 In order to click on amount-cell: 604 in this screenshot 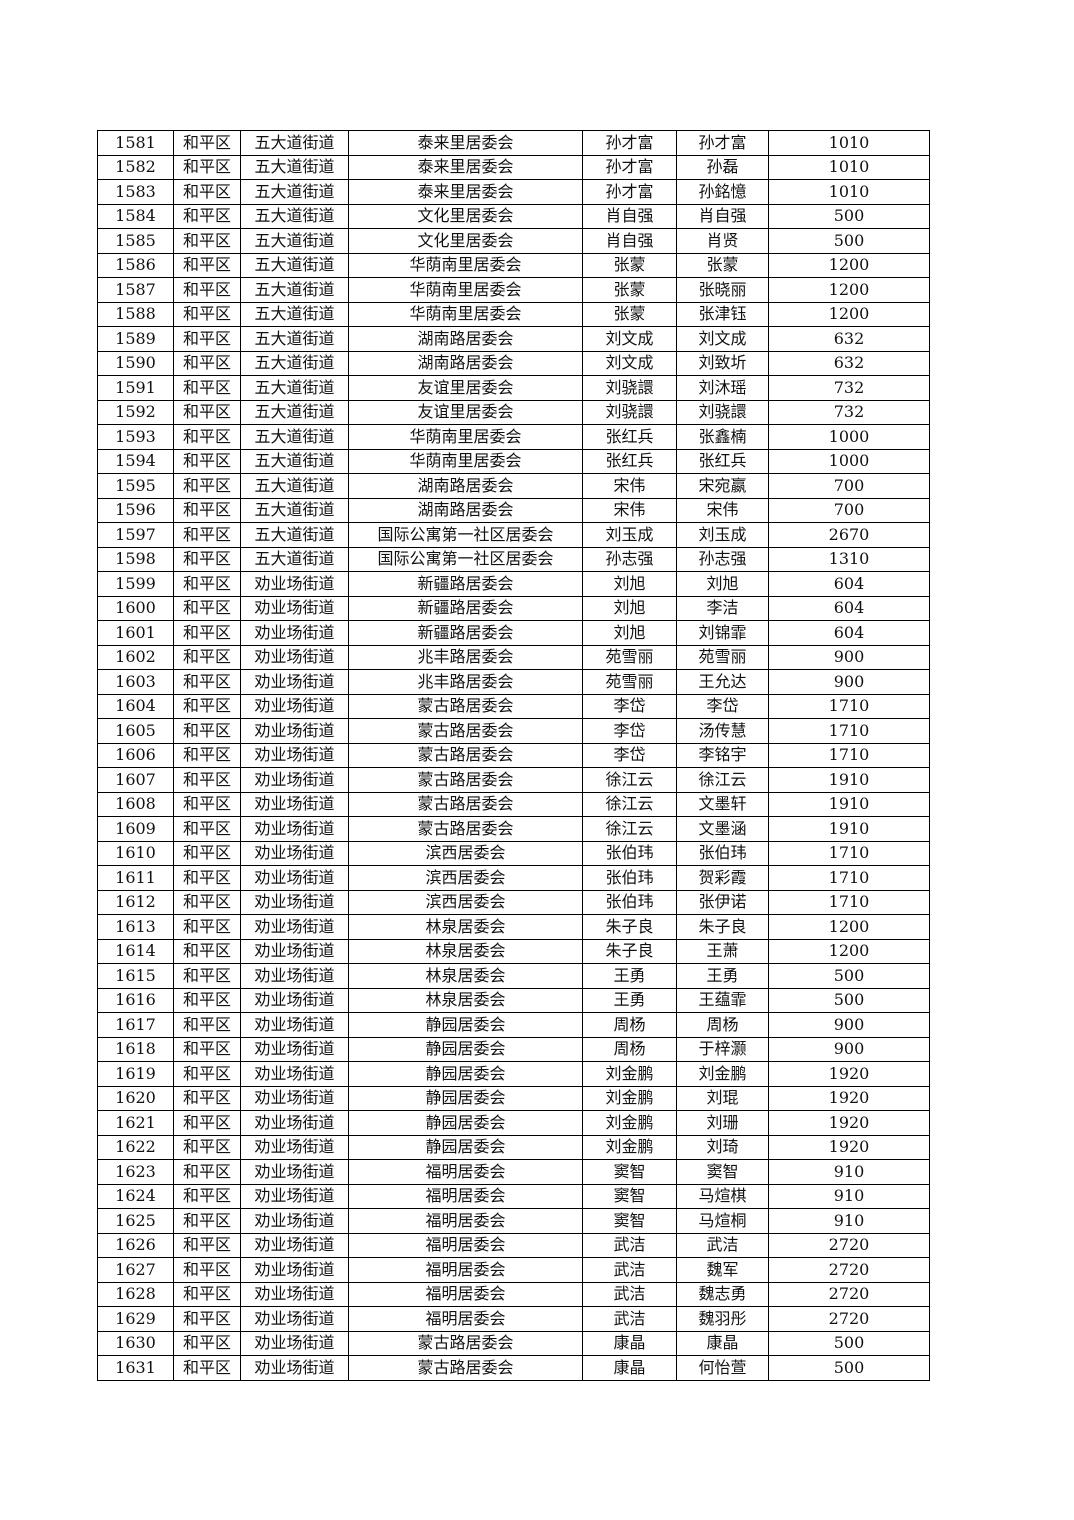, I will do `click(849, 584)`.